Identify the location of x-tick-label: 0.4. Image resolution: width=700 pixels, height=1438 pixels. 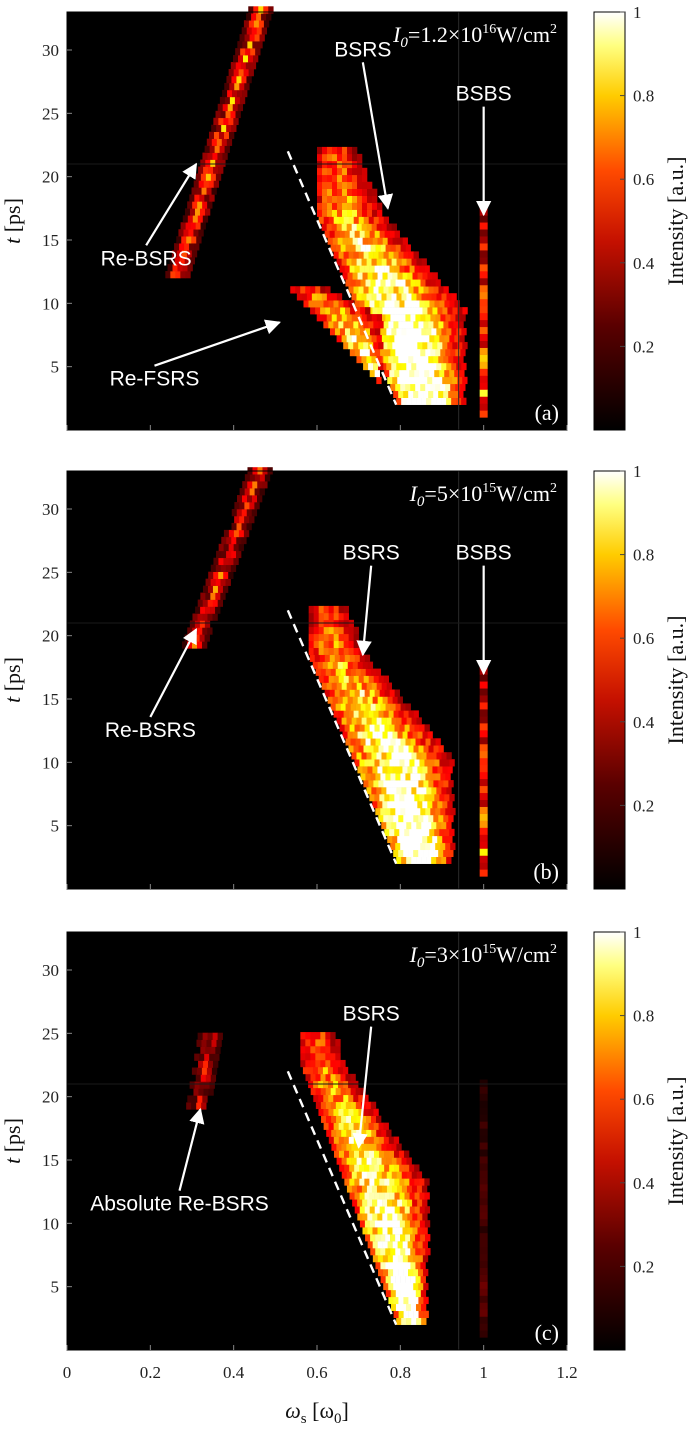
(234, 1372).